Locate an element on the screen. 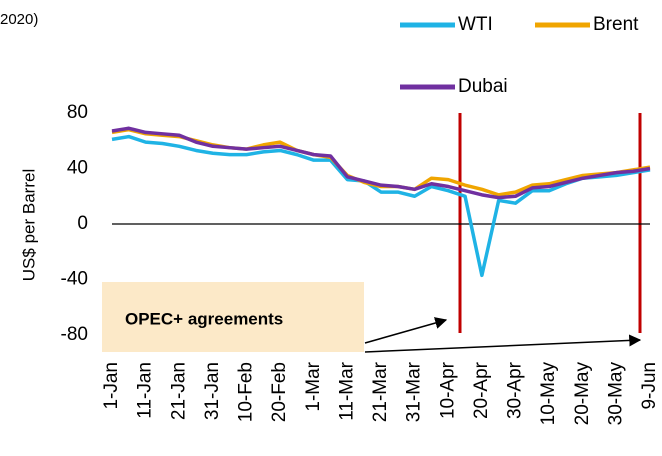 The width and height of the screenshot is (662, 456). x-tick-label: 10-May is located at coordinates (548, 394).